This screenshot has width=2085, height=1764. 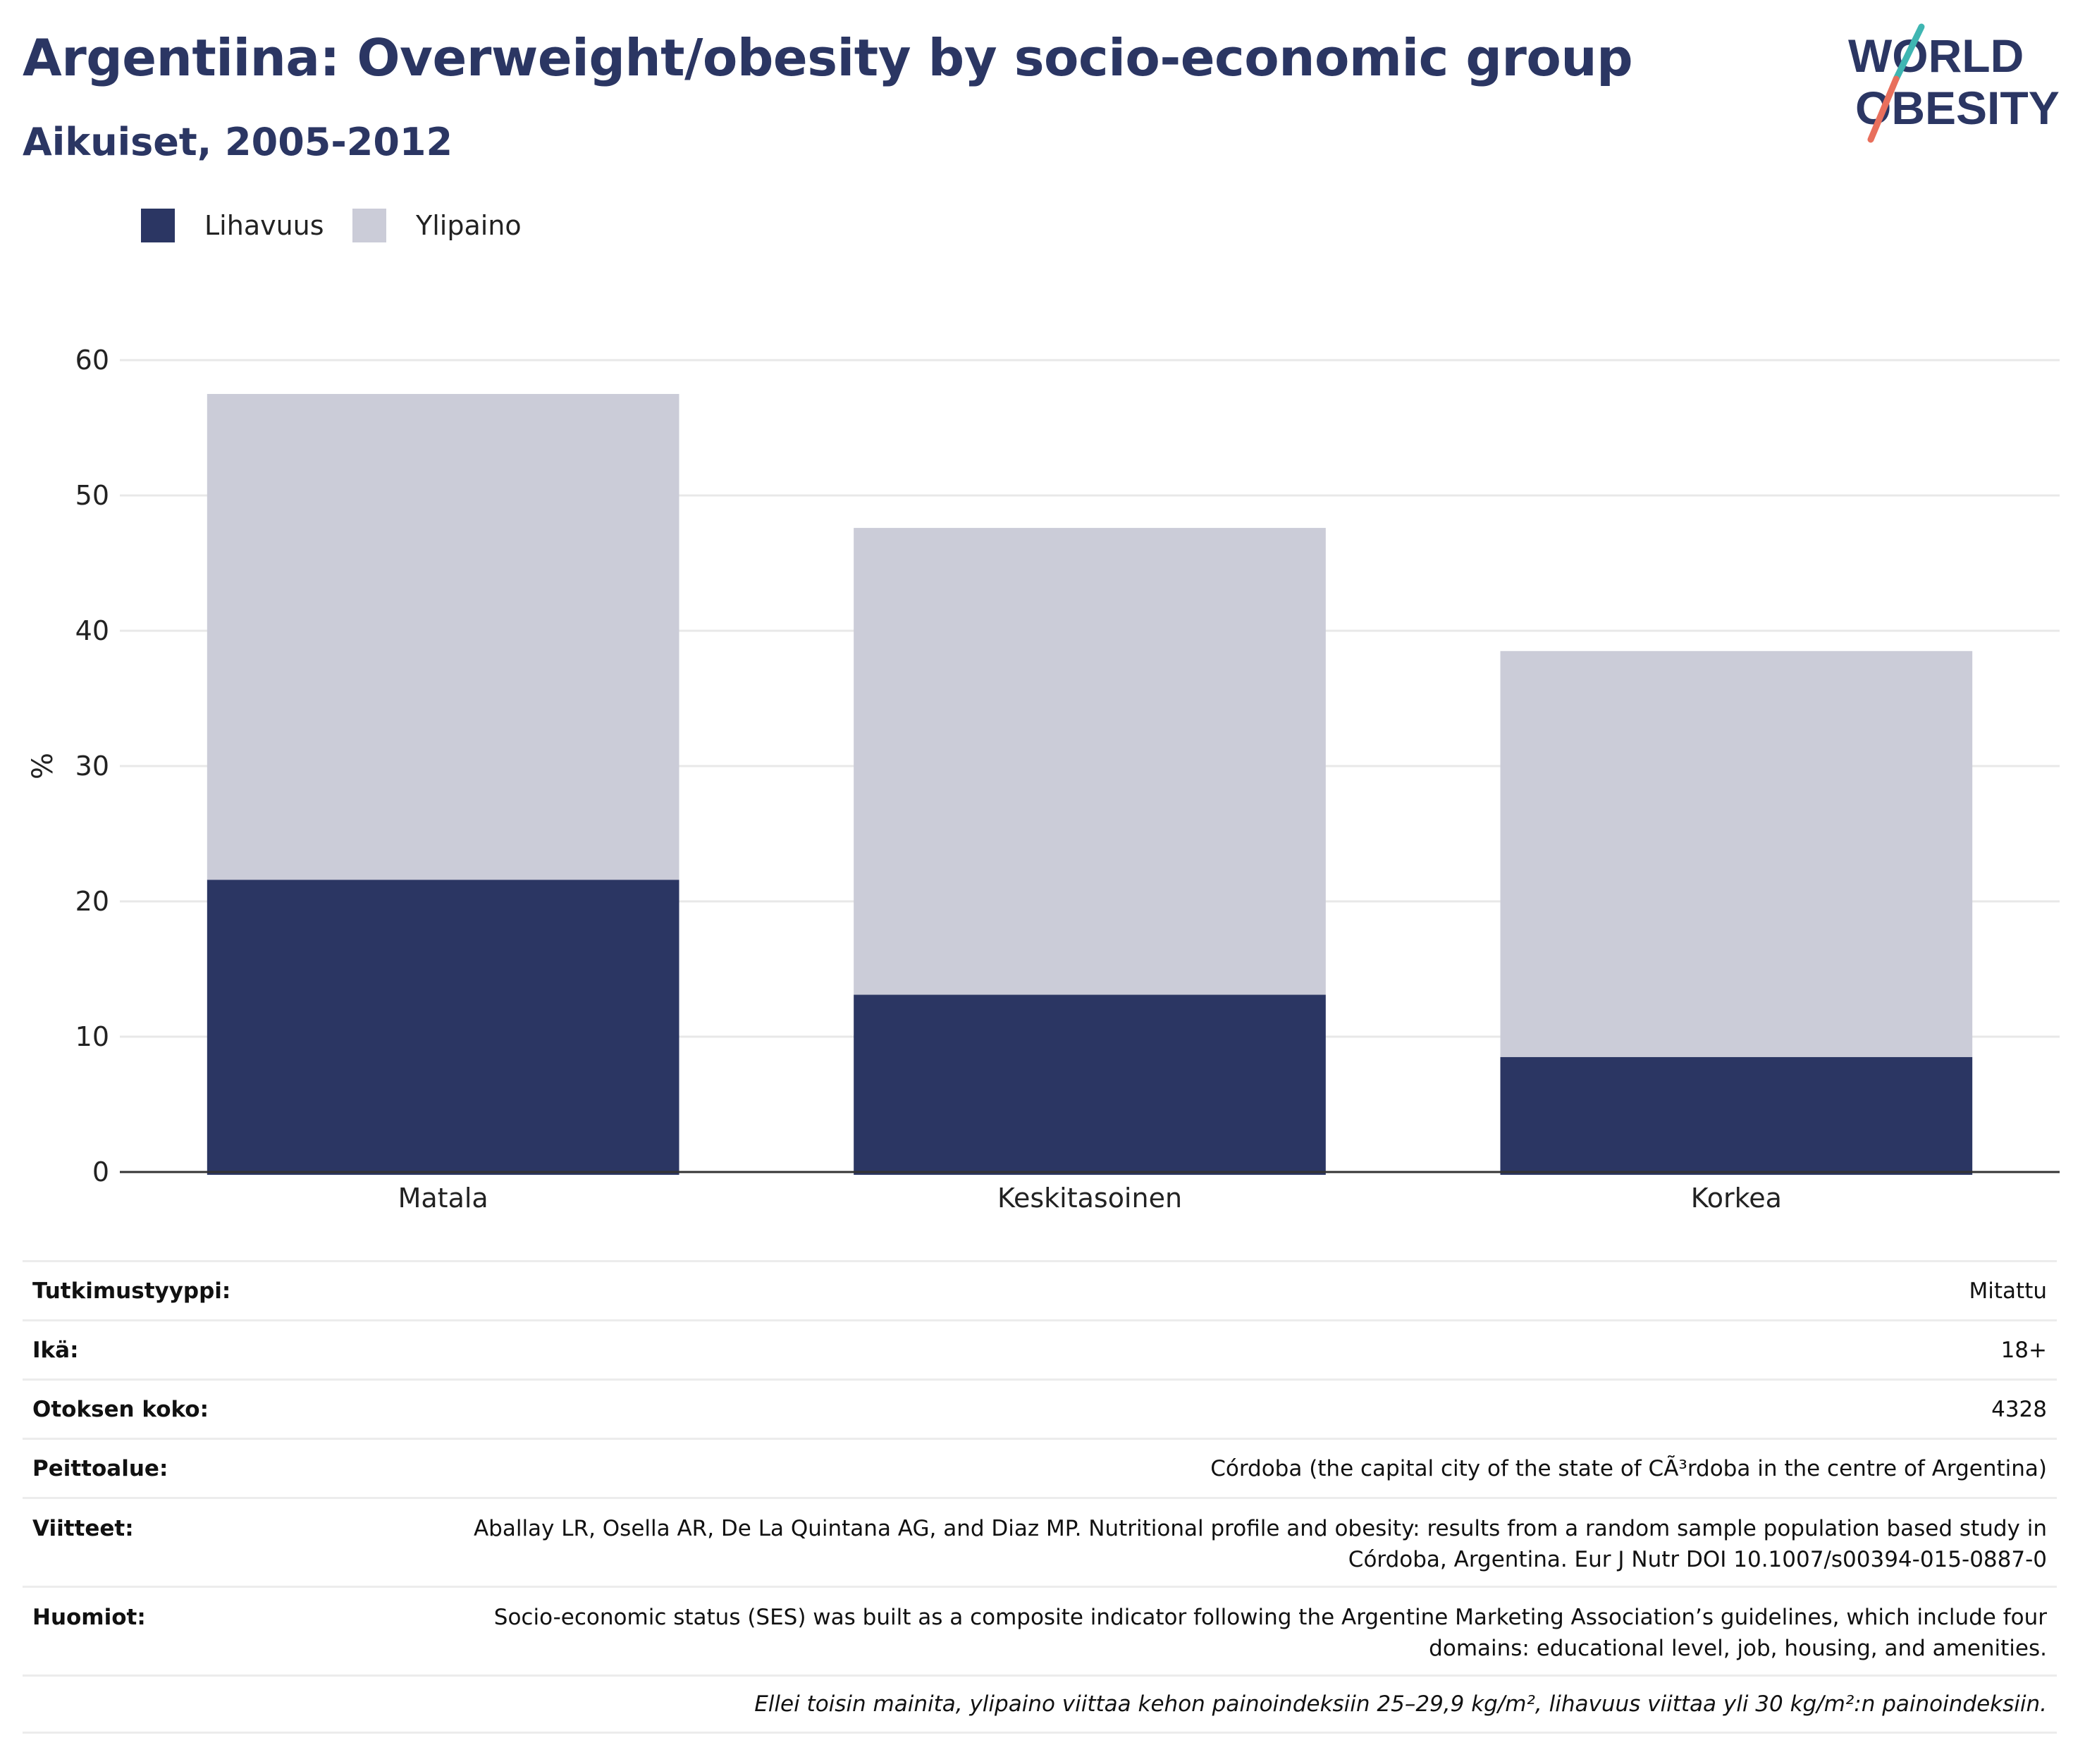 What do you see at coordinates (2023, 1350) in the screenshot?
I see `meta-value: 18+` at bounding box center [2023, 1350].